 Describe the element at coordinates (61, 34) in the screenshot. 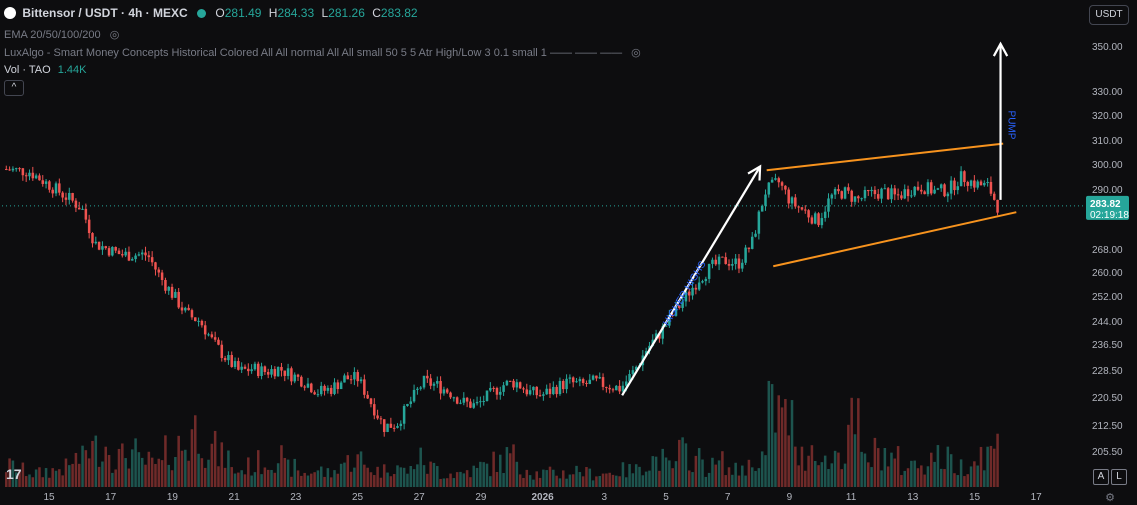

I see `ema-indicator-legend: EMA 20/50/100/200 ◎` at that location.